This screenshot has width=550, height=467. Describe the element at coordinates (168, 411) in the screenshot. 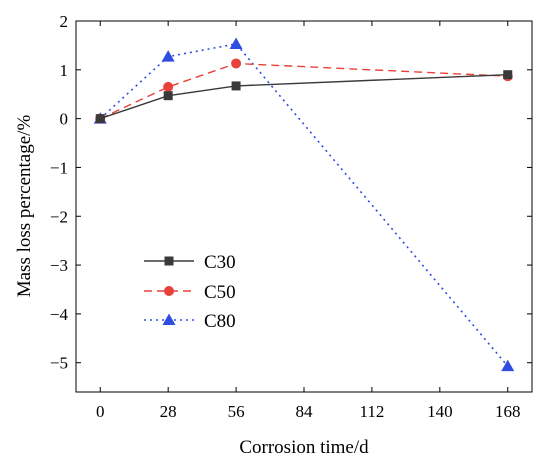

I see `x-tick-label: 28` at that location.